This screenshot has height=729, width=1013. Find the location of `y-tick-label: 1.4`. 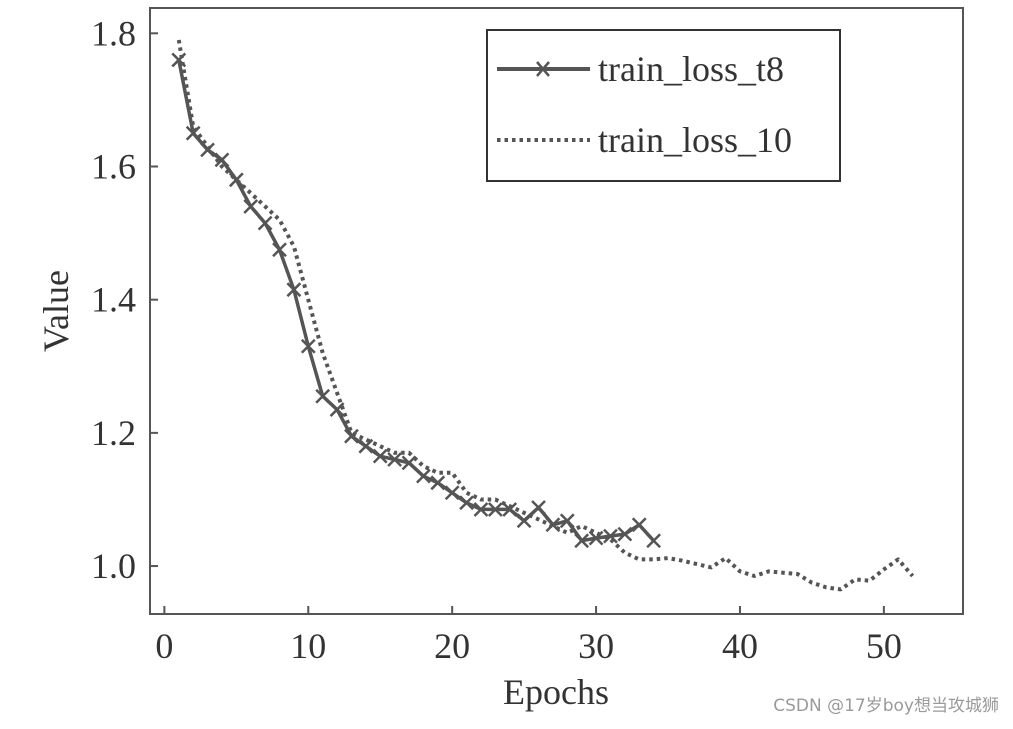

y-tick-label: 1.4 is located at coordinates (113, 300).